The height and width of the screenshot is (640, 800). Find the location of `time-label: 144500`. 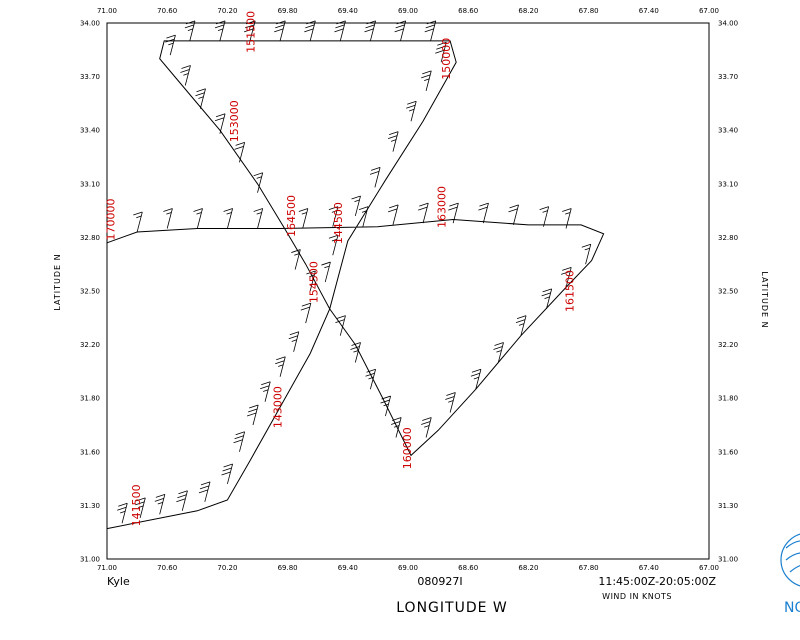

time-label: 144500 is located at coordinates (338, 223).